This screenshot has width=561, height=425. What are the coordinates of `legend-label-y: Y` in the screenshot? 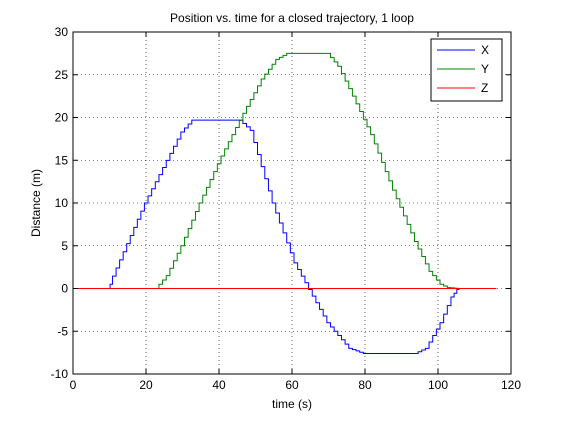 It's located at (485, 69).